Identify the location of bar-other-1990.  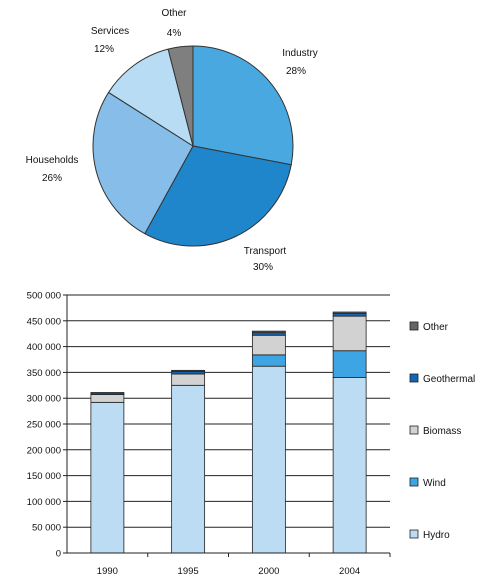
(107, 393).